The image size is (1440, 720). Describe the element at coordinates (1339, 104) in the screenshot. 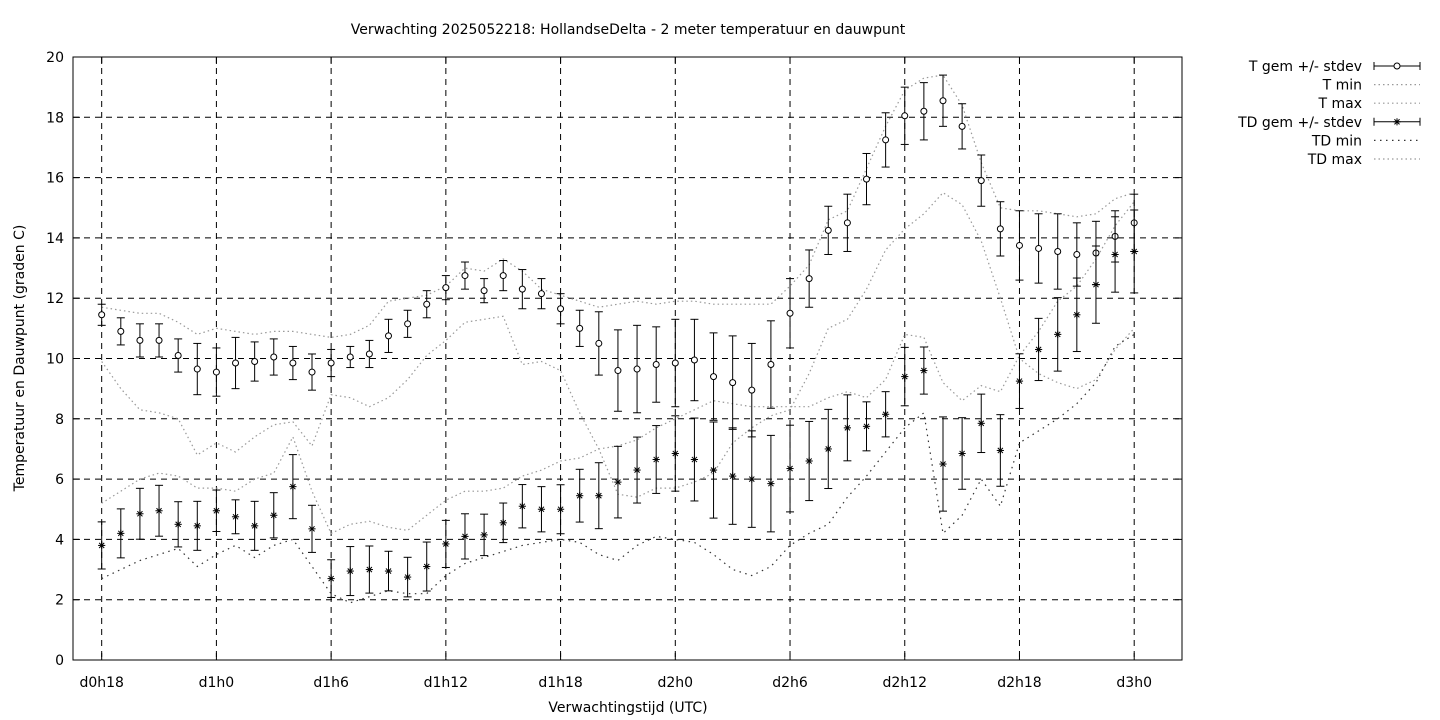

I see `legend-label-t-max: T max` at that location.